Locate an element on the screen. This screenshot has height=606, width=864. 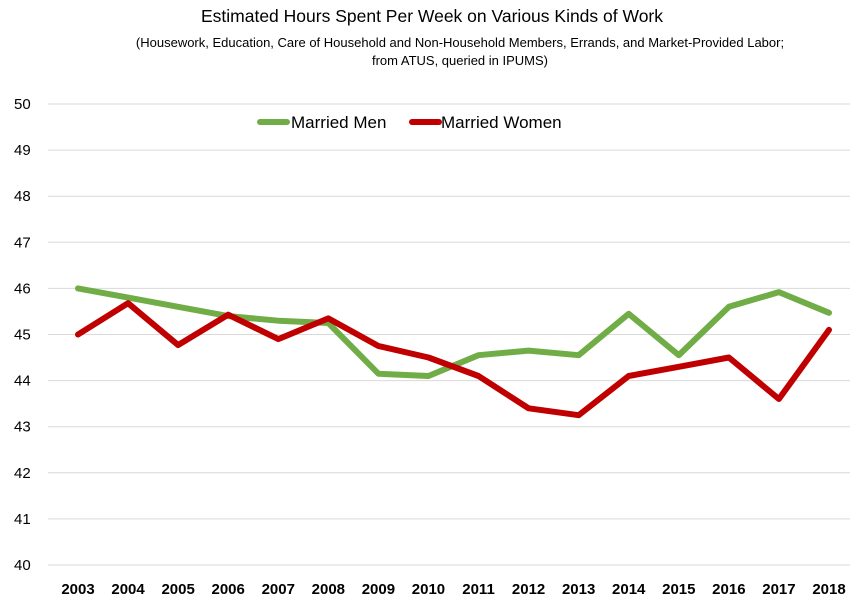
x-tick-label: 2004 is located at coordinates (128, 589).